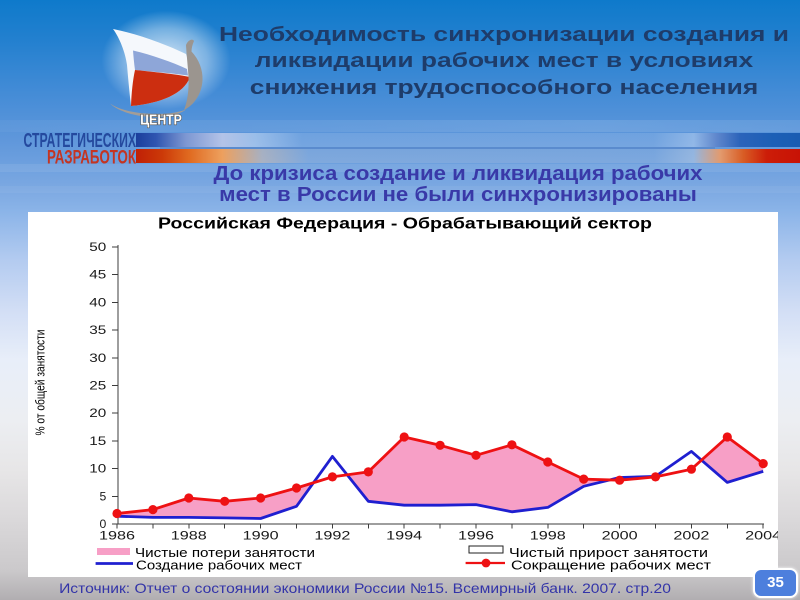 The image size is (800, 600). Describe the element at coordinates (41, 382) in the screenshot. I see `svg-text: % от общей занятости` at that location.